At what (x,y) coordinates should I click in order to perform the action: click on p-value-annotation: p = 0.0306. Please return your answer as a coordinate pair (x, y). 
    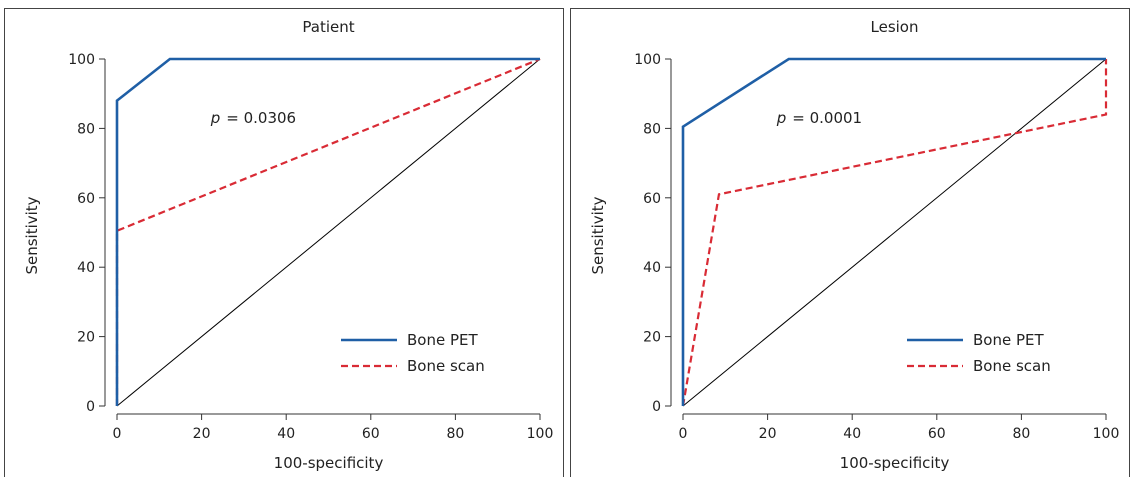
    Looking at the image, I should click on (253, 118).